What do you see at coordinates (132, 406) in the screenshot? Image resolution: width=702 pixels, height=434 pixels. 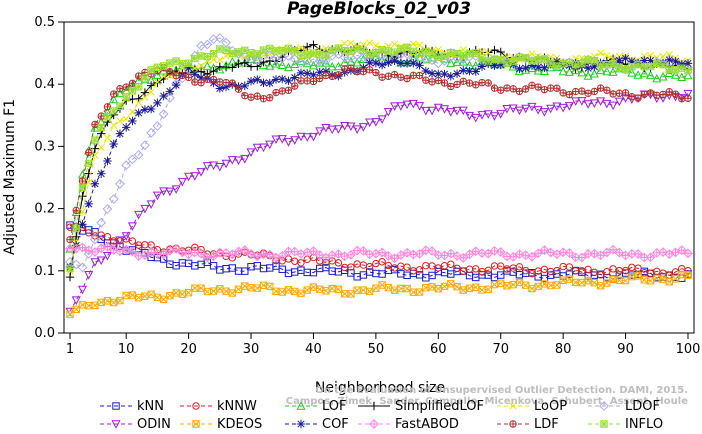 I see `legend-item-knn: kNN` at bounding box center [132, 406].